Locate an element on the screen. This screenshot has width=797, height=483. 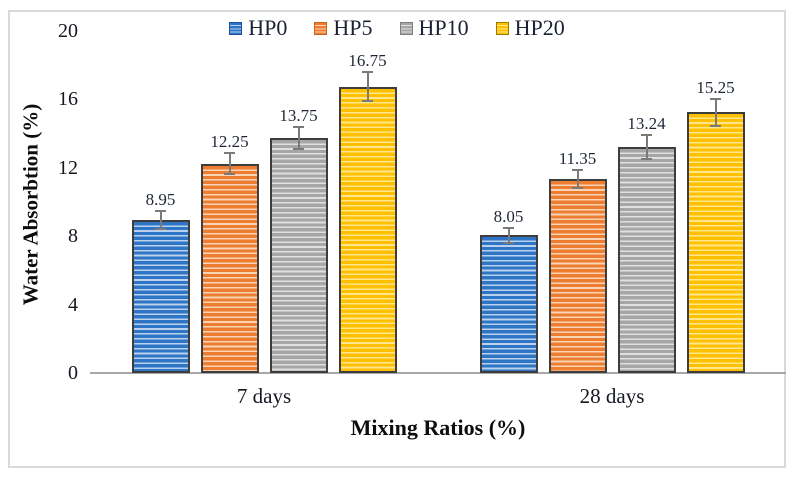
legend-entry-HP10: HP10 is located at coordinates (434, 28).